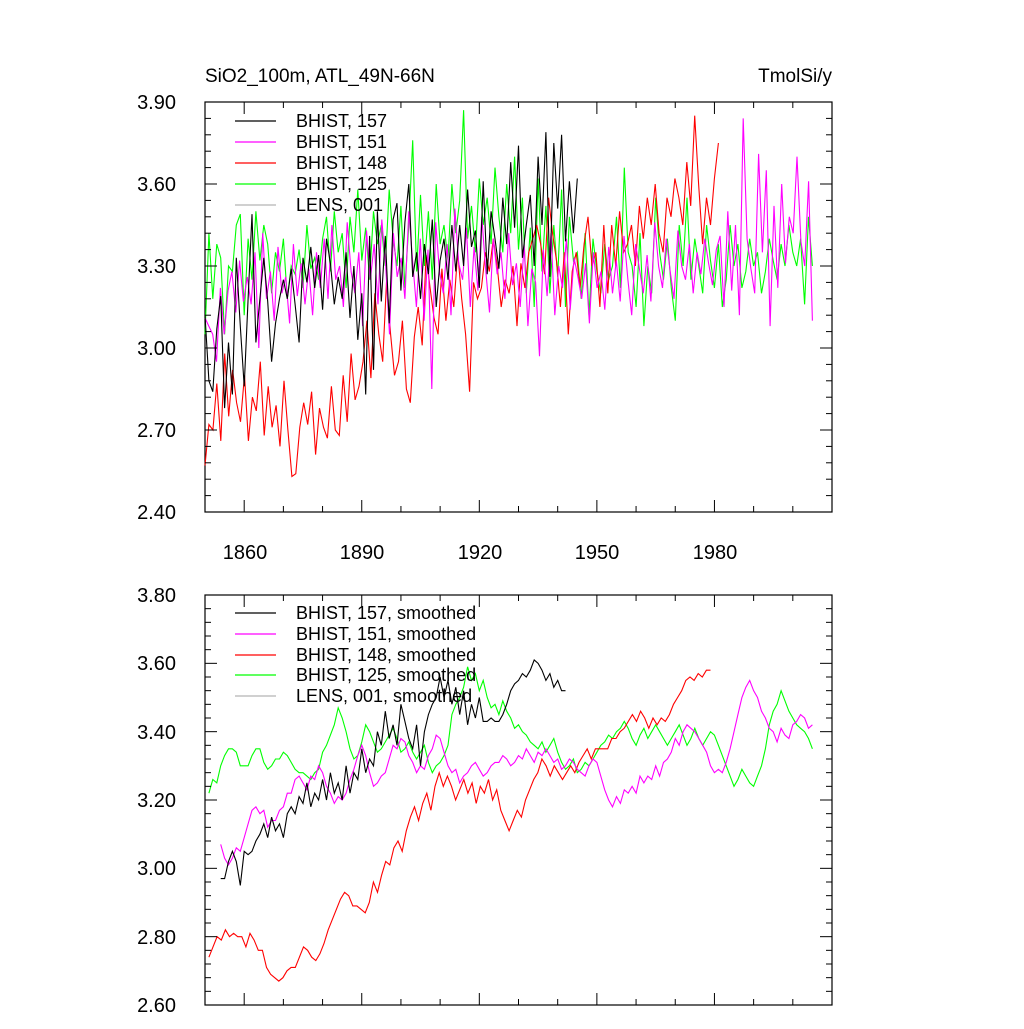  I want to click on chart-1-ytick-labels: 2.40 2.70 3.00 3.30 3.60 3.90, so click(156, 308).